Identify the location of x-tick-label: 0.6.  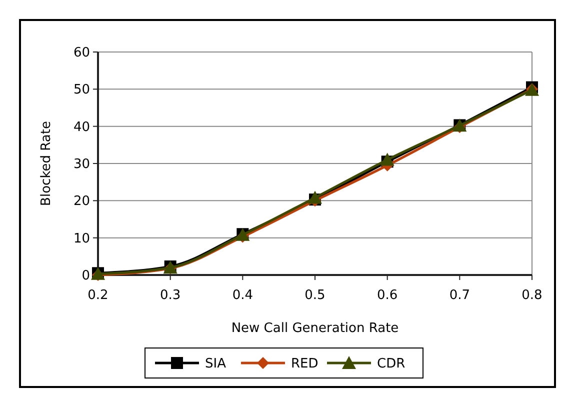
(387, 295).